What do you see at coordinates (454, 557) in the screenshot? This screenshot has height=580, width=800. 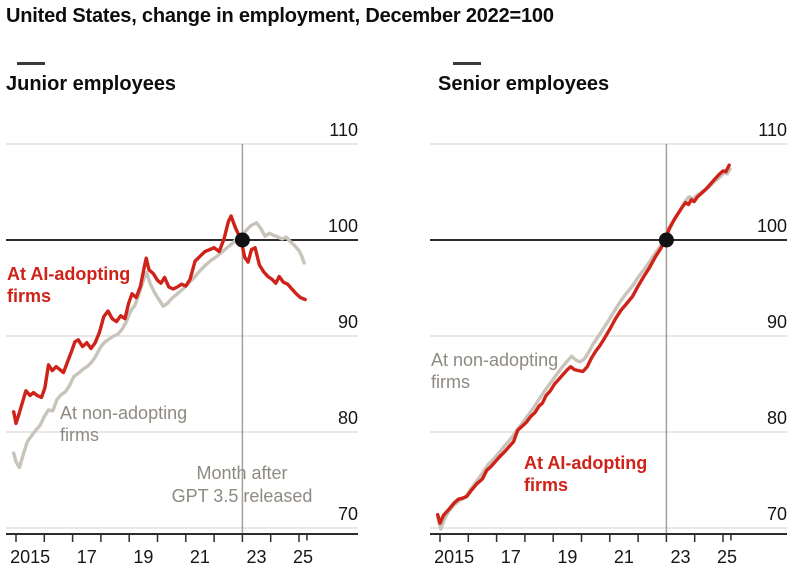 I see `senior-x-tick-label-2015: 2015` at bounding box center [454, 557].